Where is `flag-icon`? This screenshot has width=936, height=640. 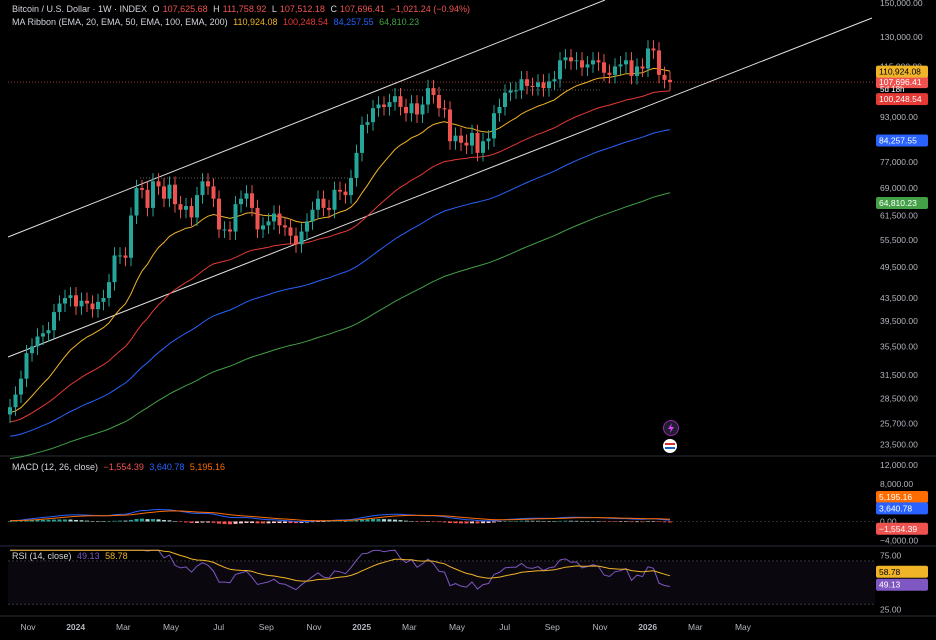 flag-icon is located at coordinates (670, 446).